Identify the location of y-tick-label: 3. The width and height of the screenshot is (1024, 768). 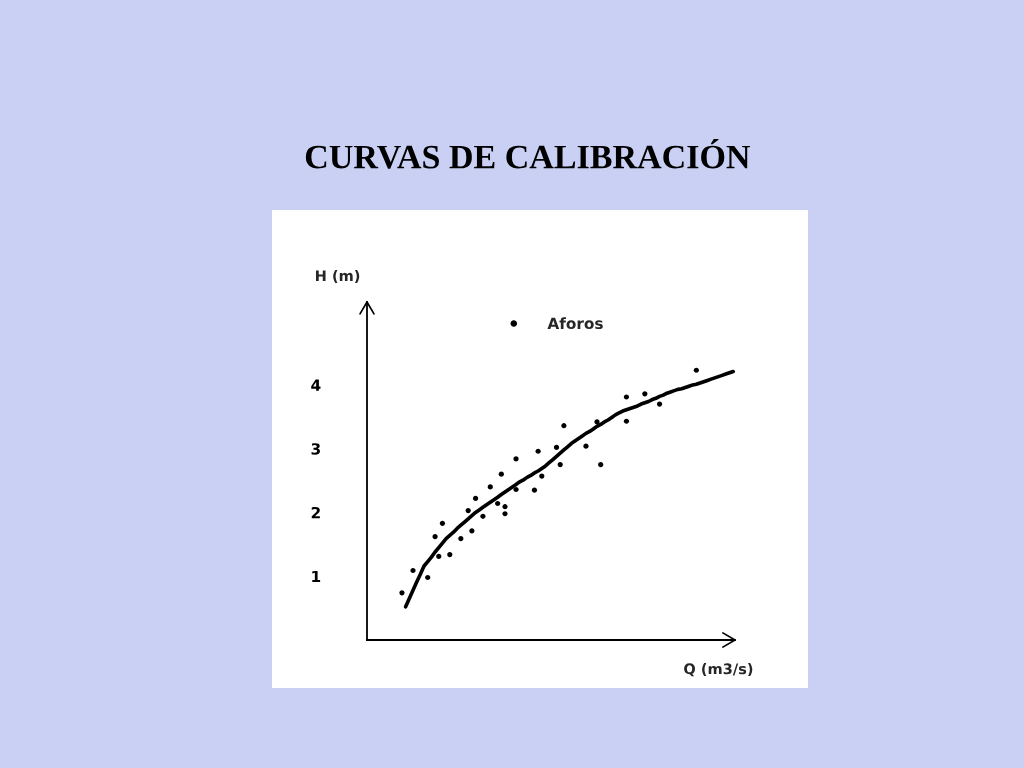
(315, 449).